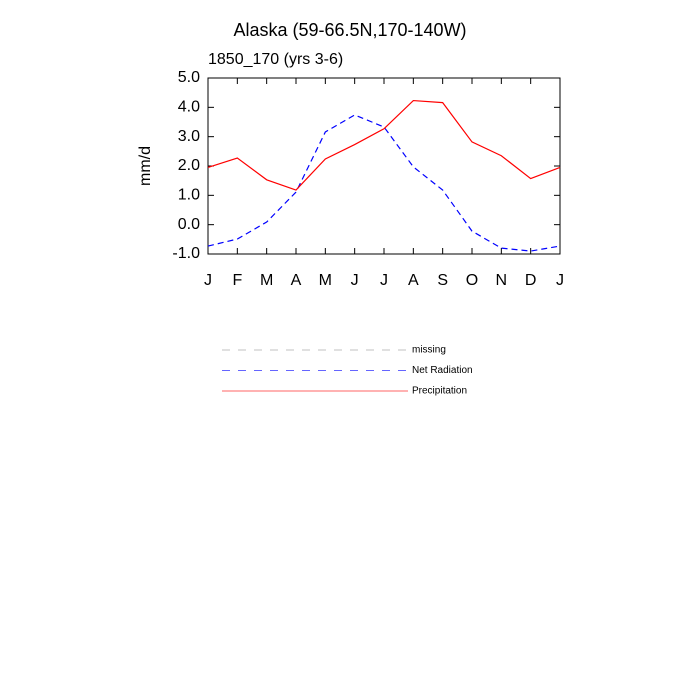 Image resolution: width=700 pixels, height=700 pixels. Describe the element at coordinates (502, 280) in the screenshot. I see `x-tick-label: N` at that location.